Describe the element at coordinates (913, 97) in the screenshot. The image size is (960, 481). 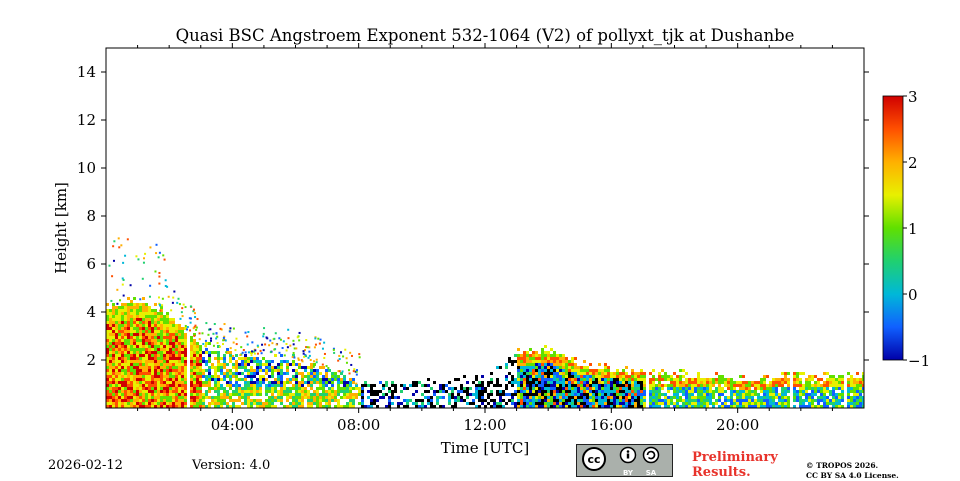
I see `colorbar-tick-label: 3` at that location.